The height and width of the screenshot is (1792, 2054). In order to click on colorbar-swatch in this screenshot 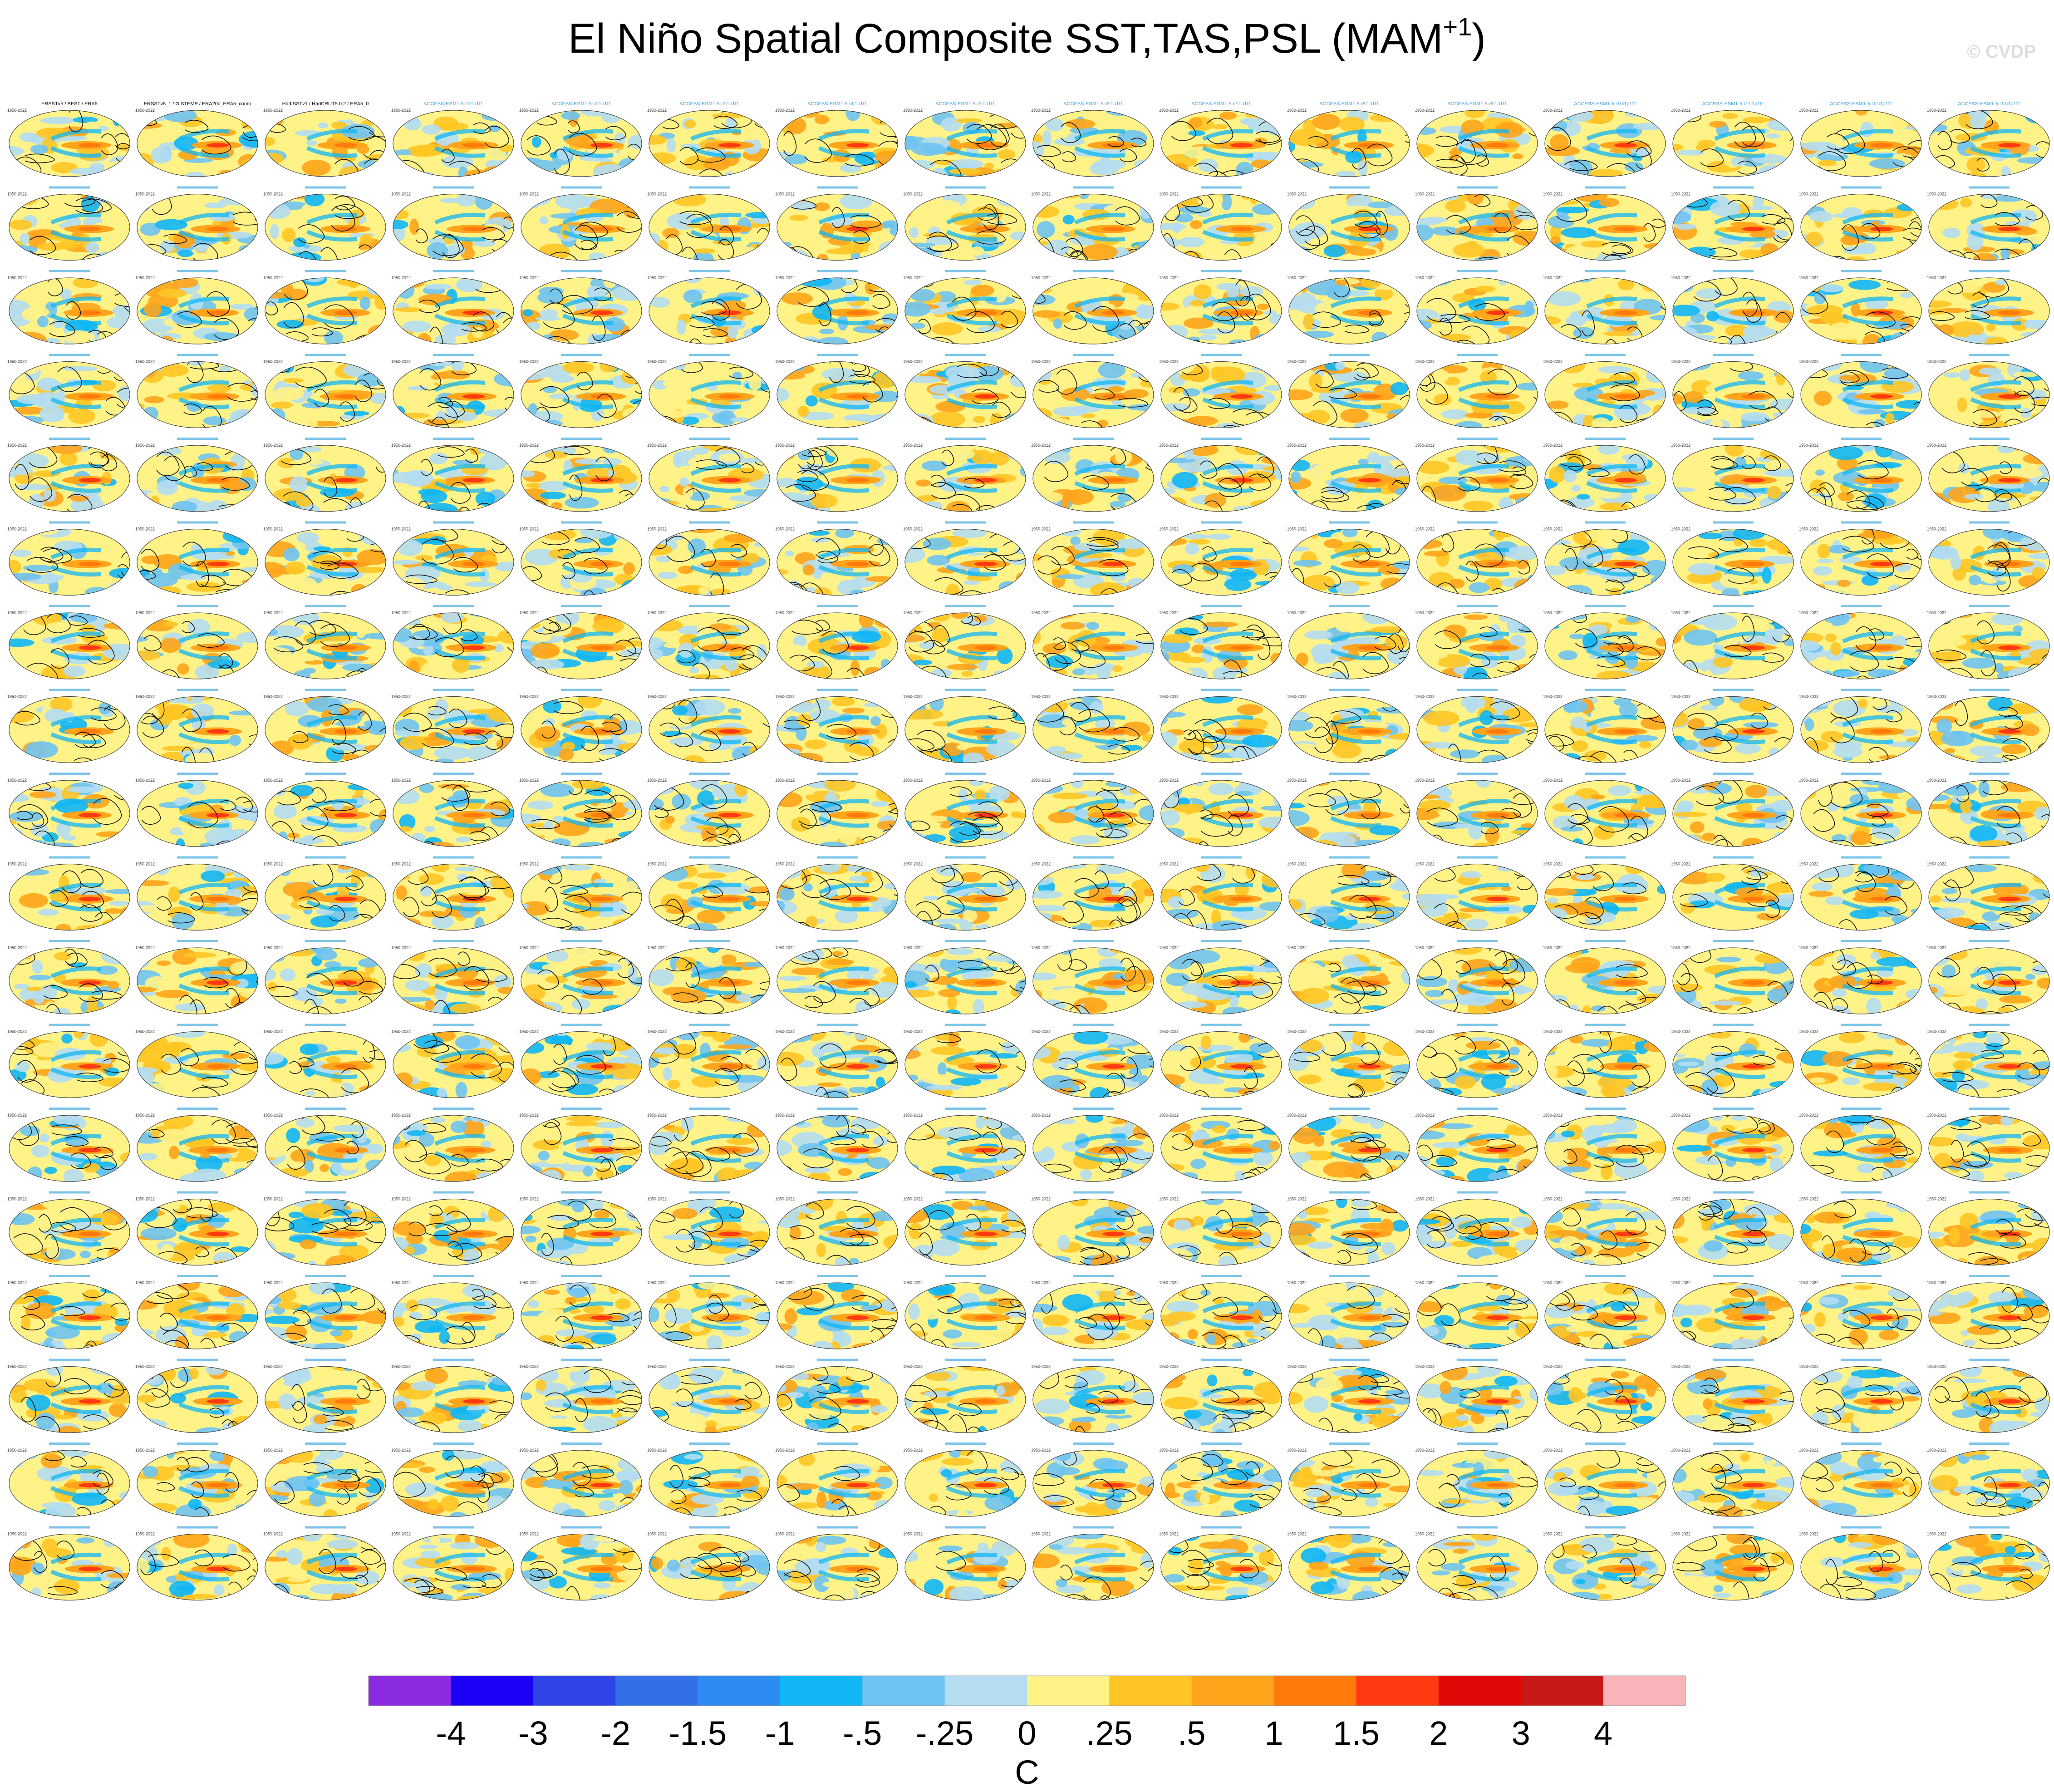, I will do `click(656, 1691)`.